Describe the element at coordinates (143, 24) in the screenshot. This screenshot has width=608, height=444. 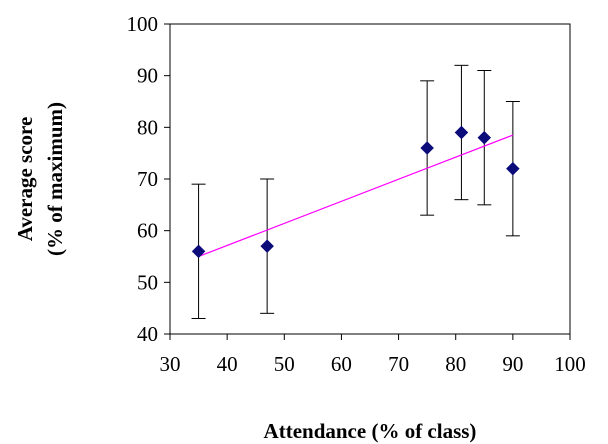
I see `y-tick-label: 100` at that location.